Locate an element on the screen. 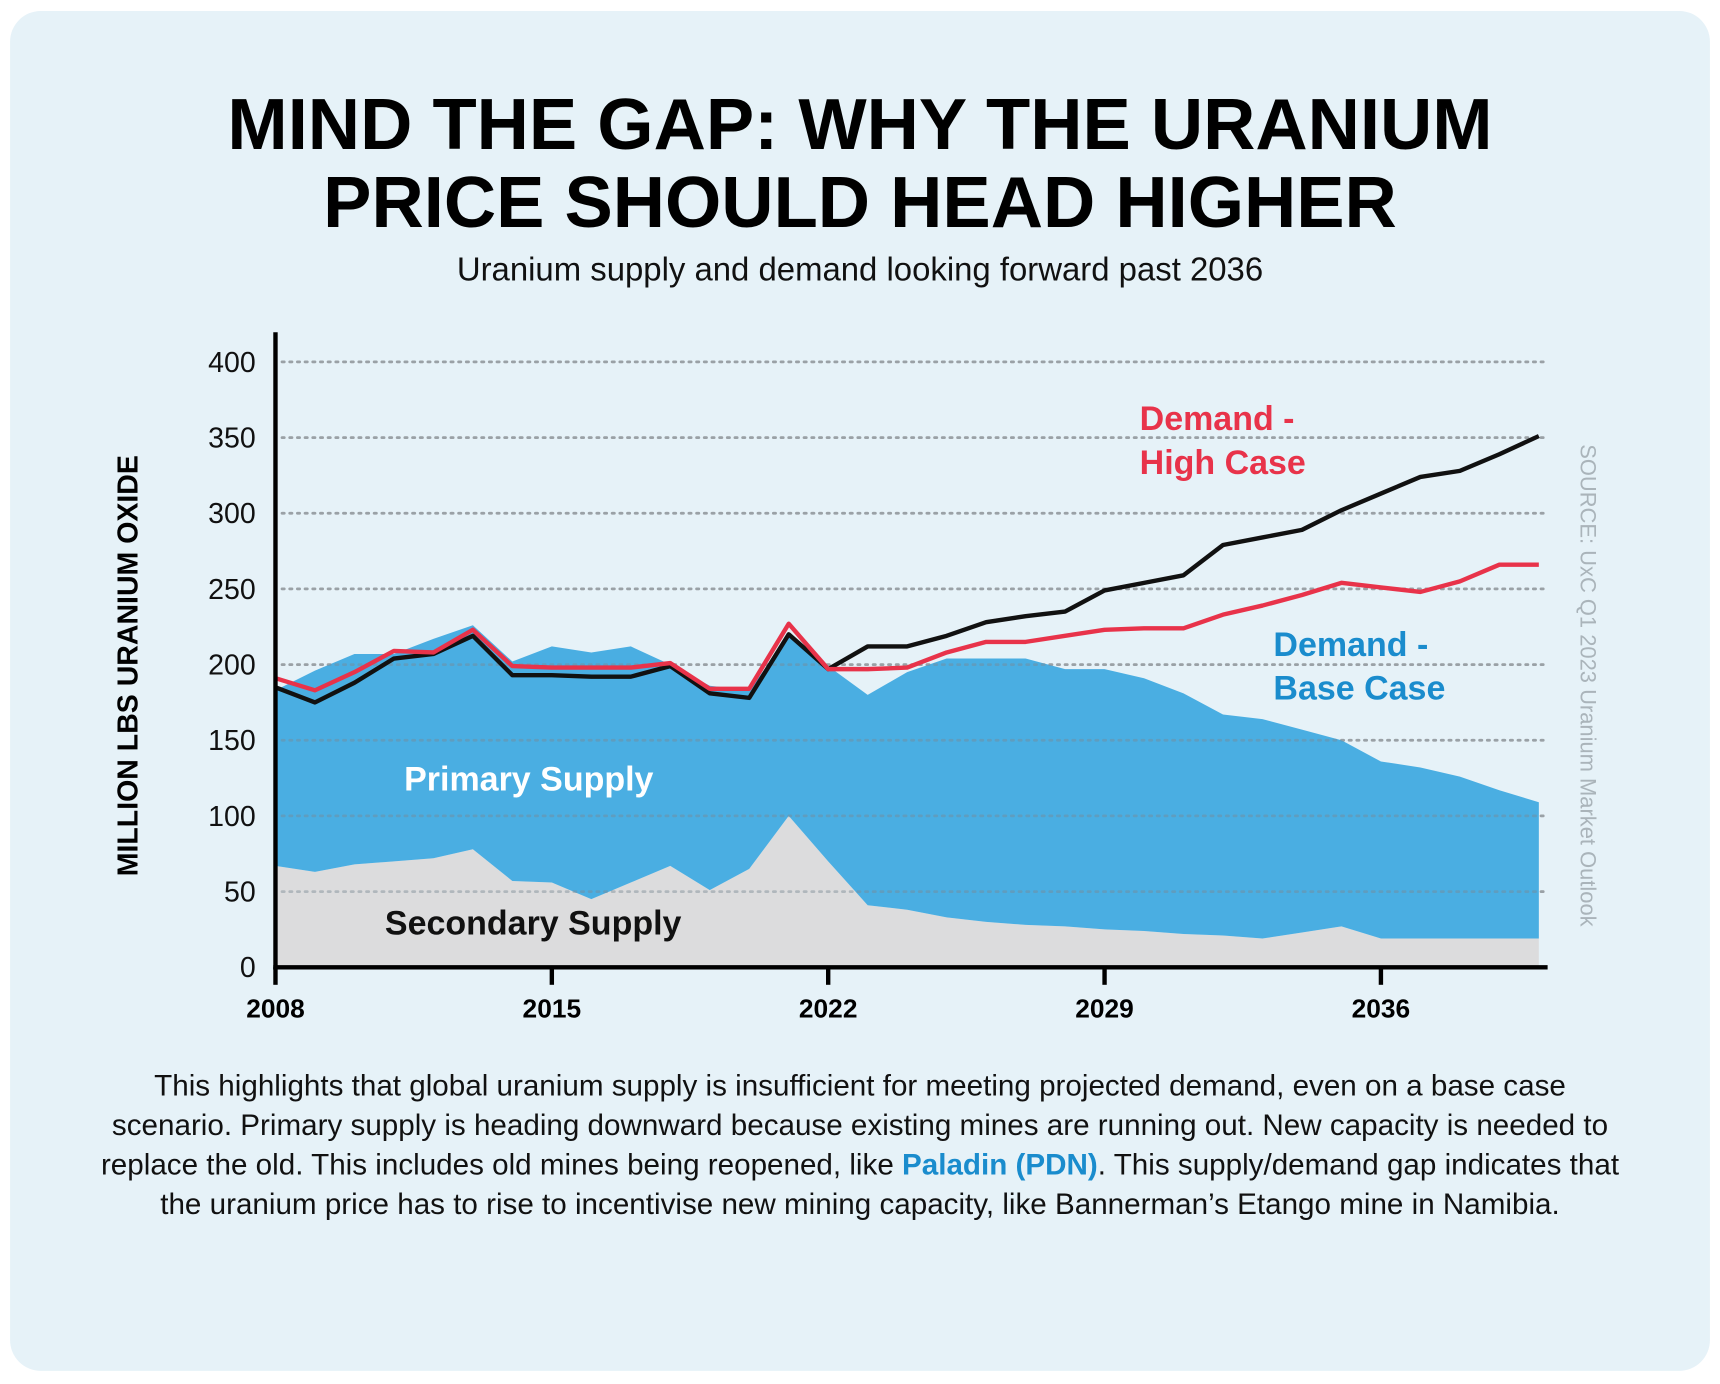  x-tick-label: 2029 is located at coordinates (1104, 1009).